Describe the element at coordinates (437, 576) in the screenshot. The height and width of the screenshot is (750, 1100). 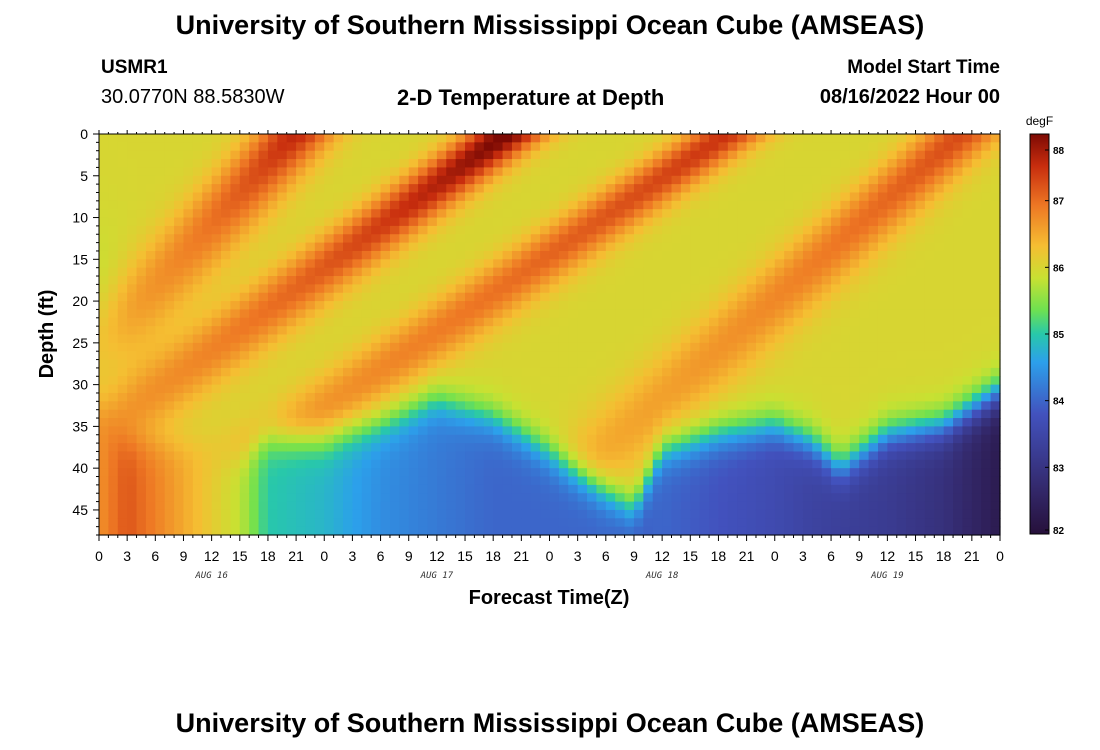
I see `x-day-label: AUG 17` at that location.